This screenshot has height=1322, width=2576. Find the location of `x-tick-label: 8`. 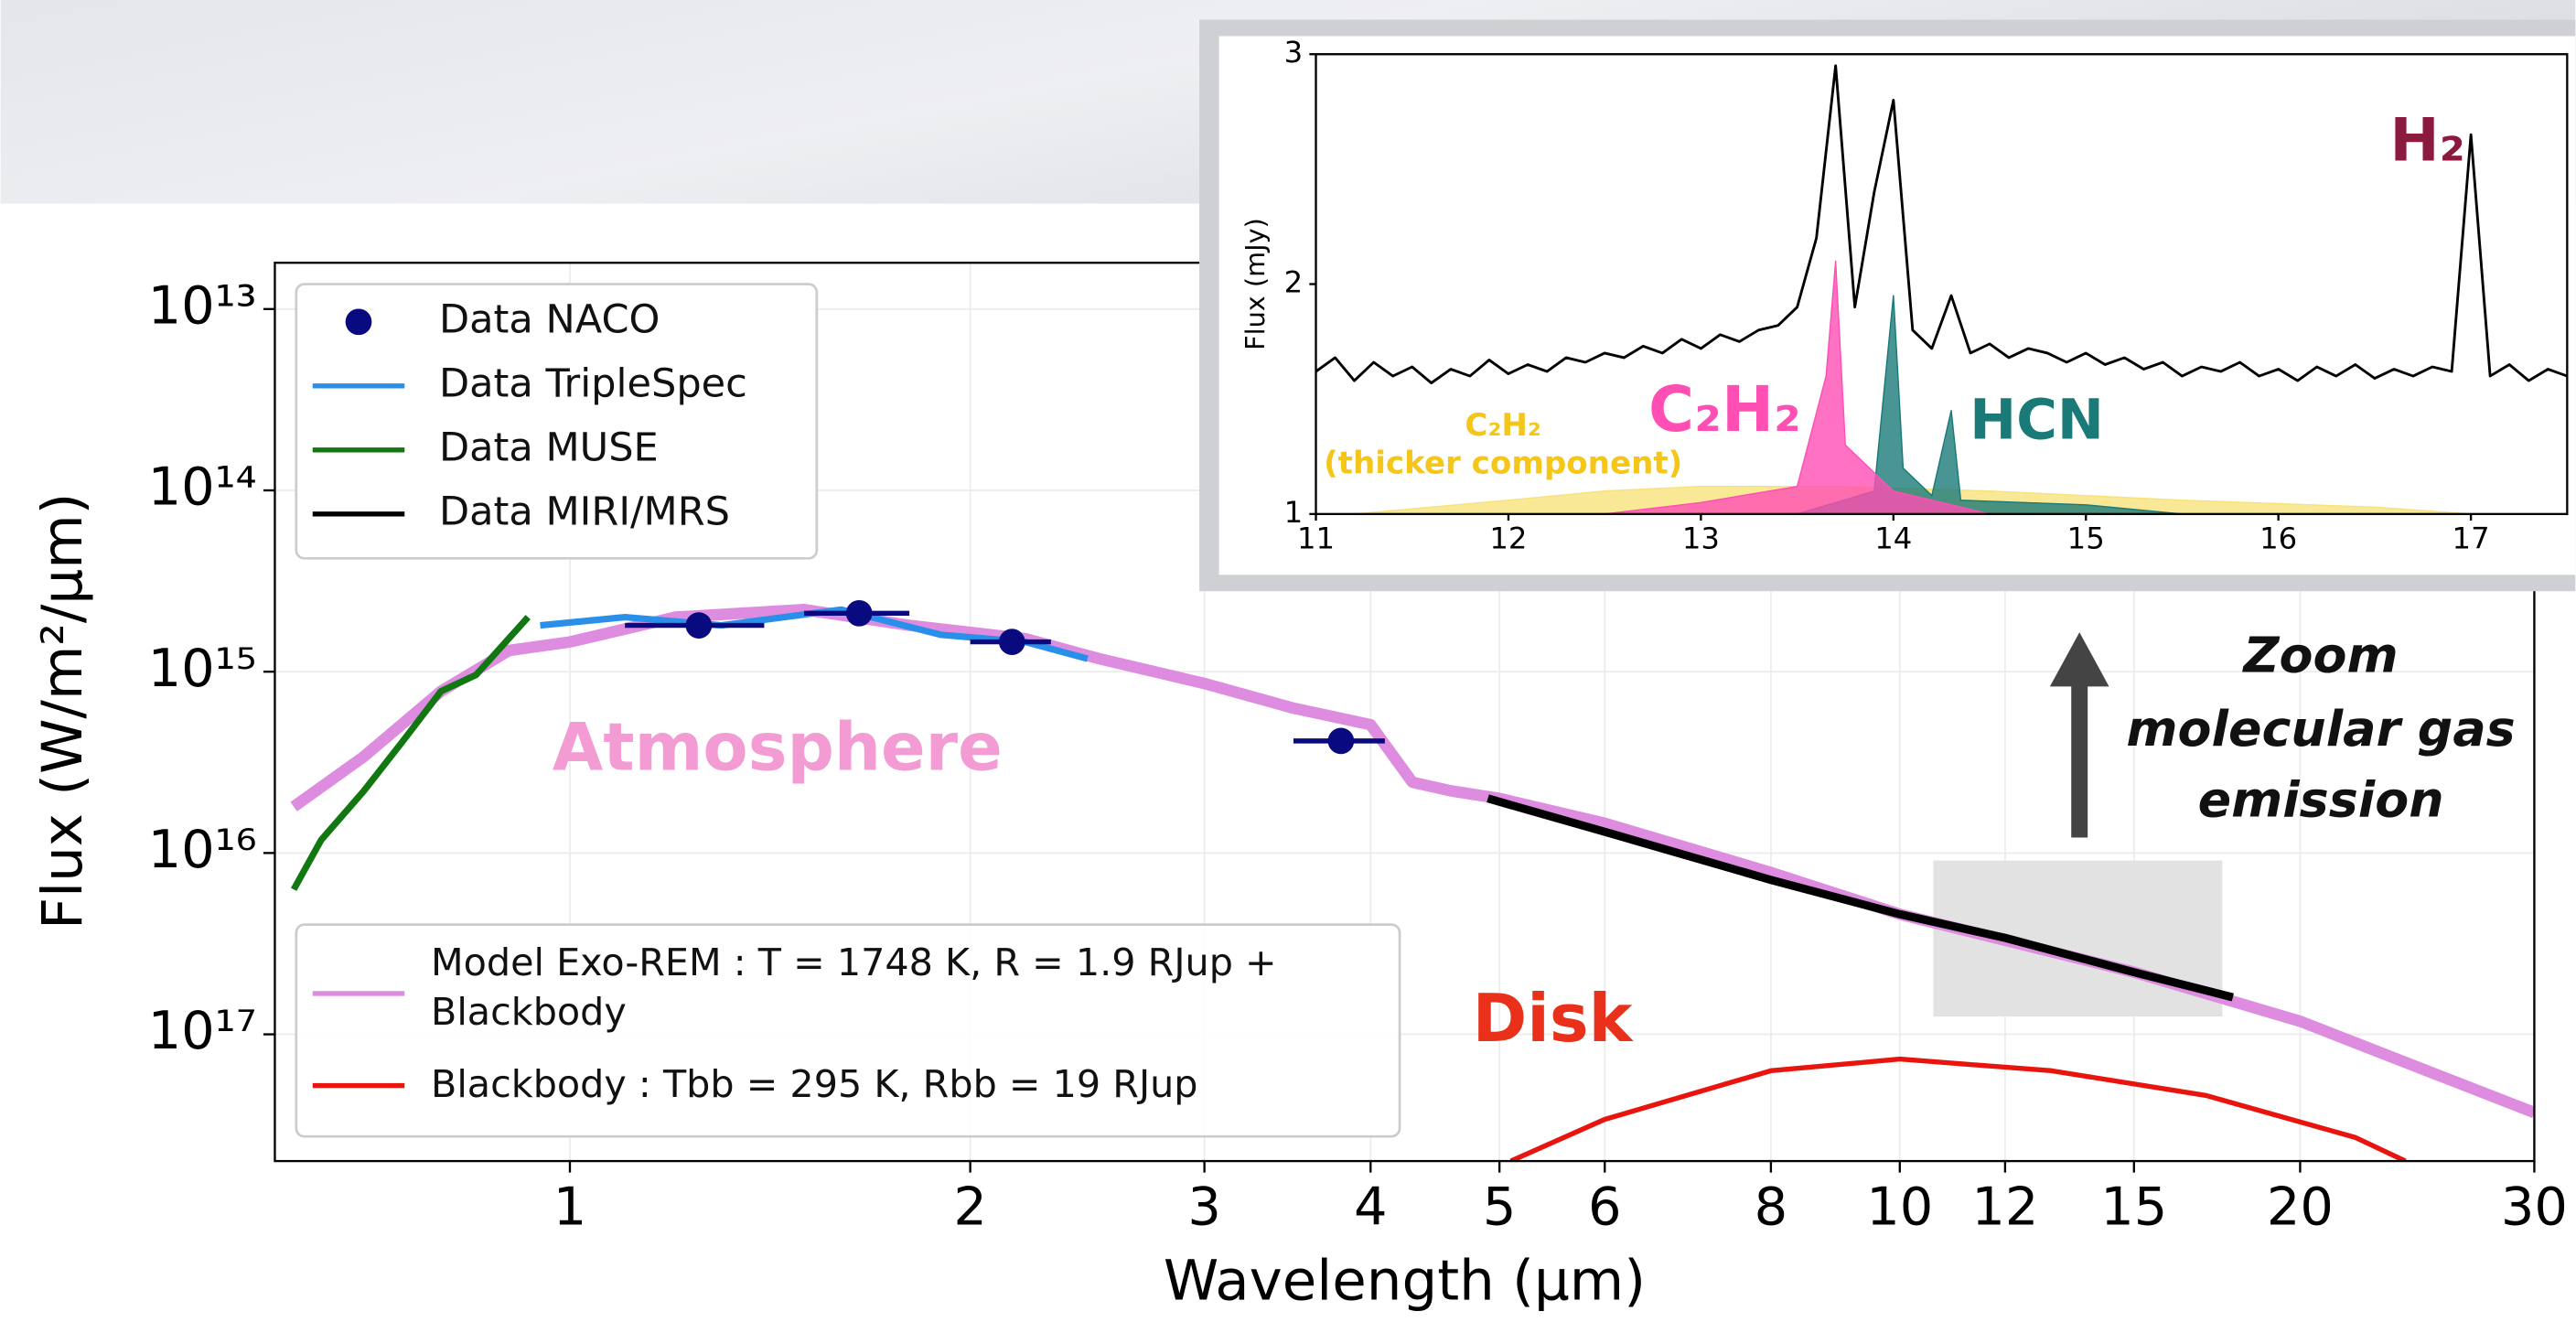

x-tick-label: 8 is located at coordinates (1771, 1207).